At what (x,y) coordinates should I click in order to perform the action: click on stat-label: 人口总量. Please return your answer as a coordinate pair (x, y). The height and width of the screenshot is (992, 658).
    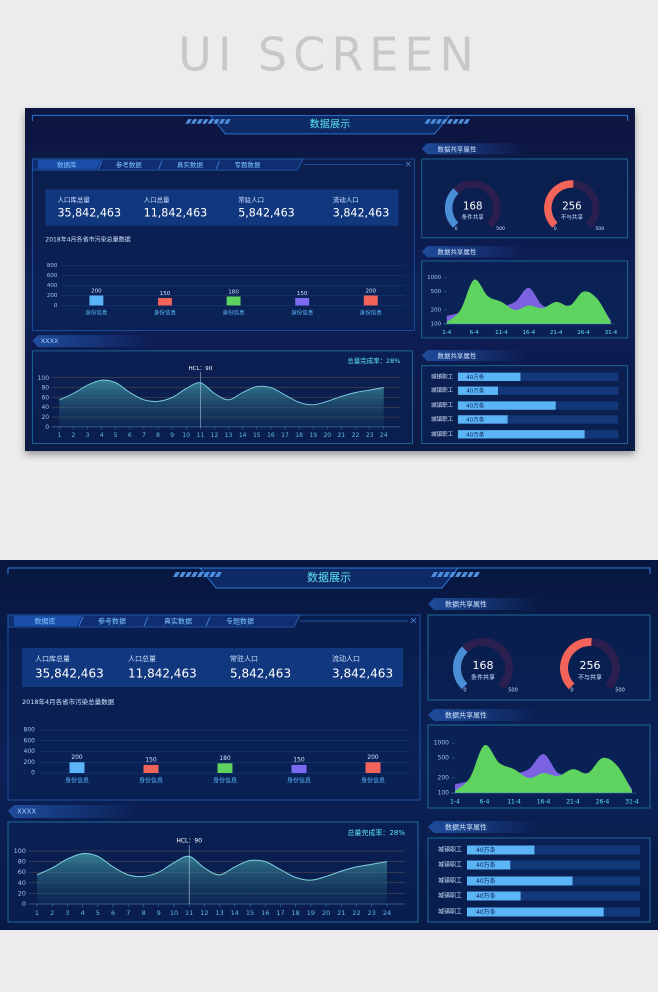
    Looking at the image, I should click on (142, 658).